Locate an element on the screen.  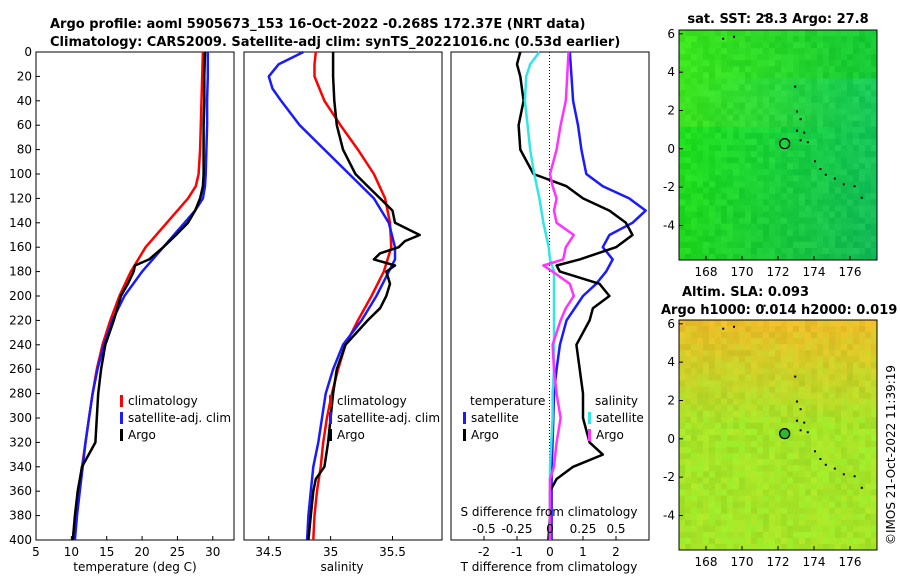
map-x-tick-label: 168 is located at coordinates (706, 562).